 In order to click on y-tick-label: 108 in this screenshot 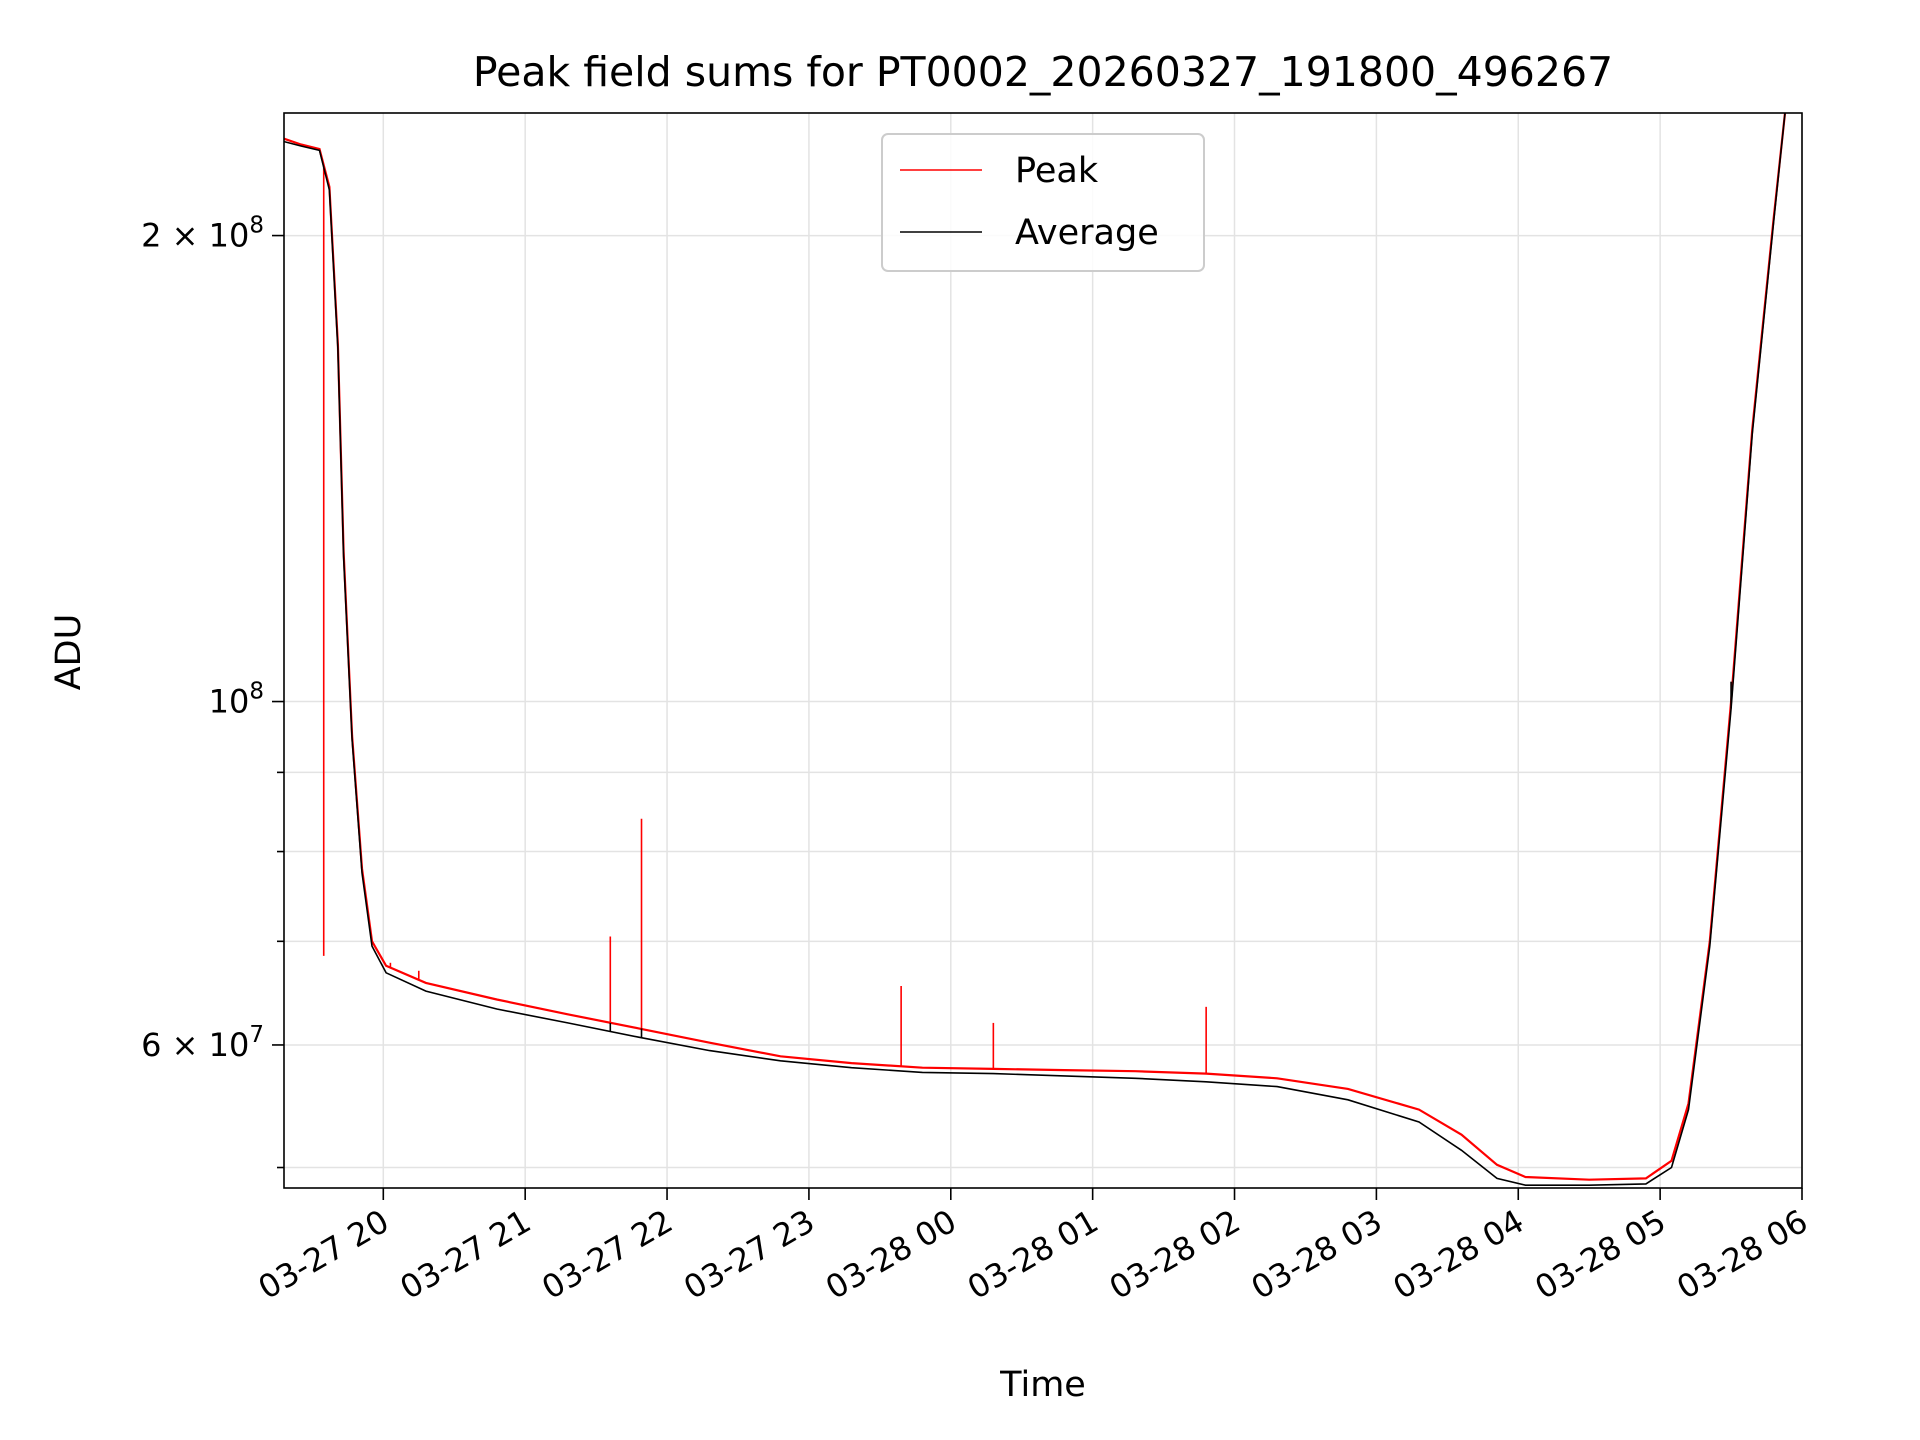, I will do `click(236, 700)`.